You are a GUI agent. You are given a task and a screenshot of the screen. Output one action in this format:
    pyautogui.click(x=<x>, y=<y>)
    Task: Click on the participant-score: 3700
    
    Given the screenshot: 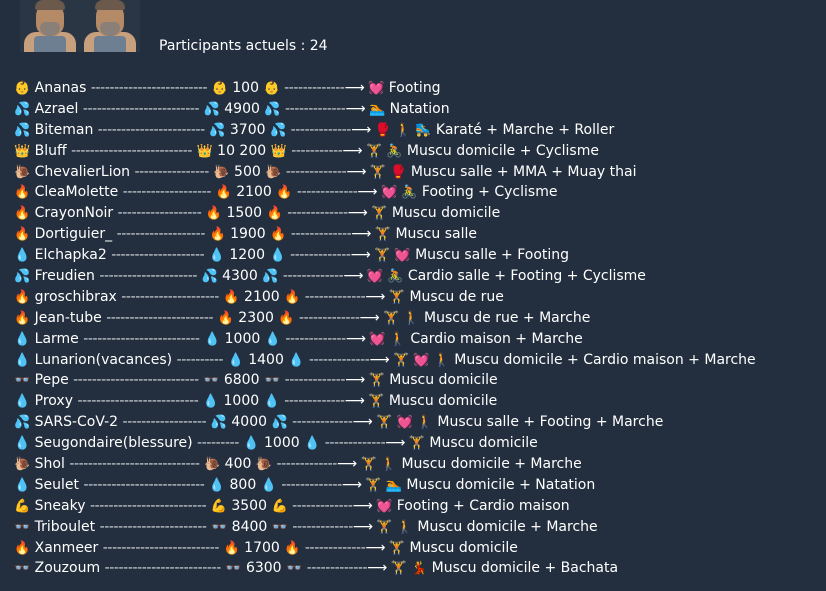 What is the action you would take?
    pyautogui.click(x=247, y=129)
    